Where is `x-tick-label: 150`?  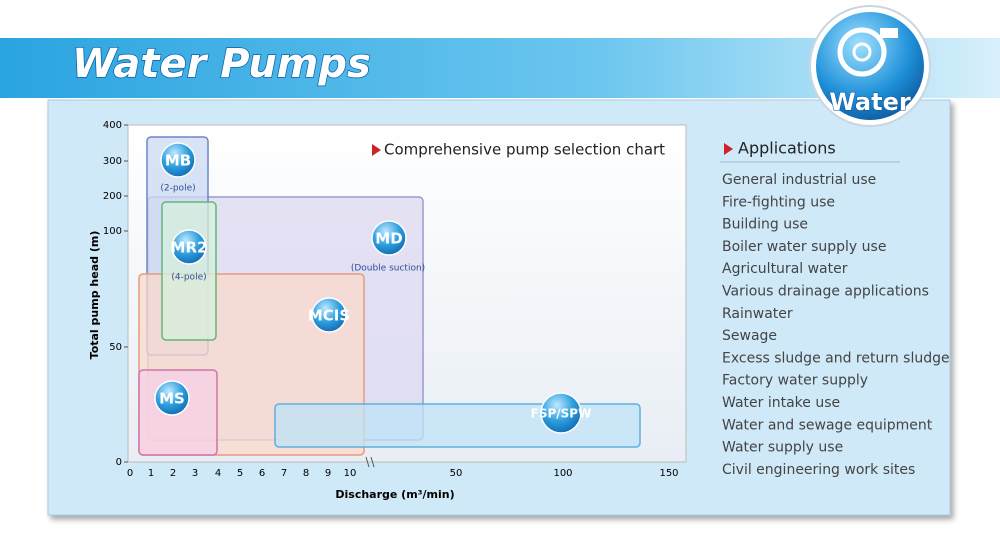 x-tick-label: 150 is located at coordinates (668, 473).